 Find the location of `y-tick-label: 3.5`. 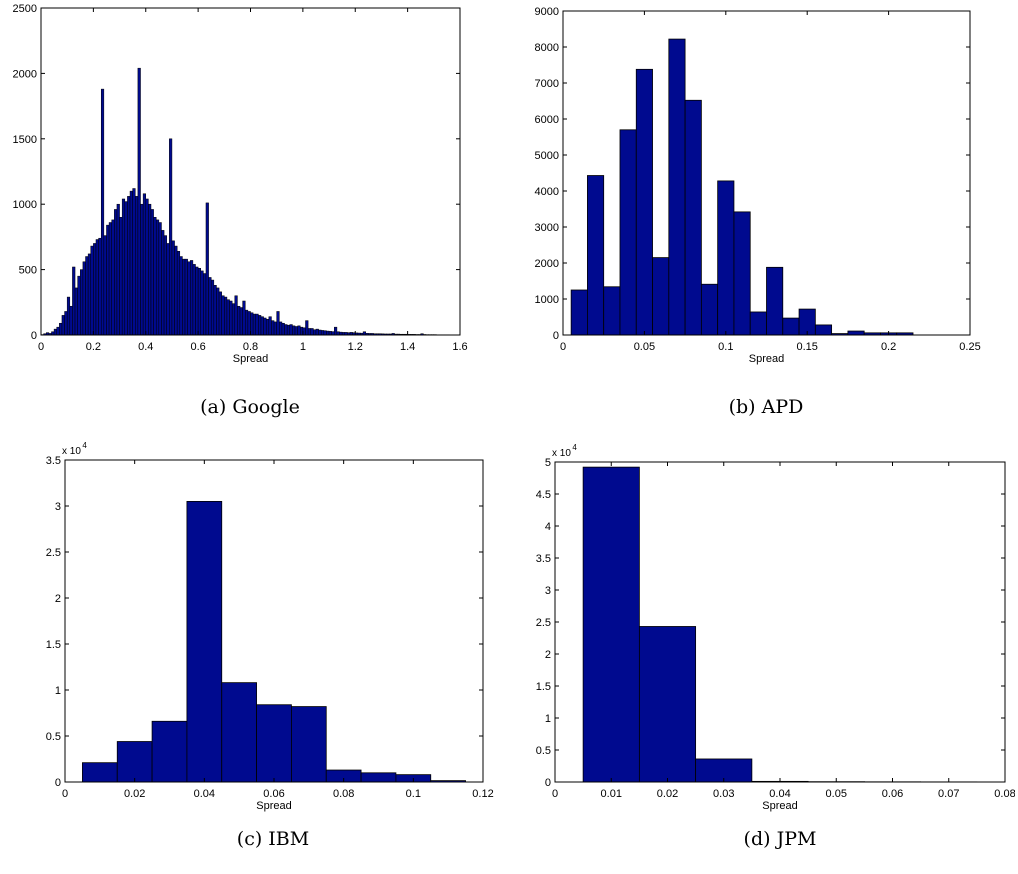

y-tick-label: 3.5 is located at coordinates (53, 461).